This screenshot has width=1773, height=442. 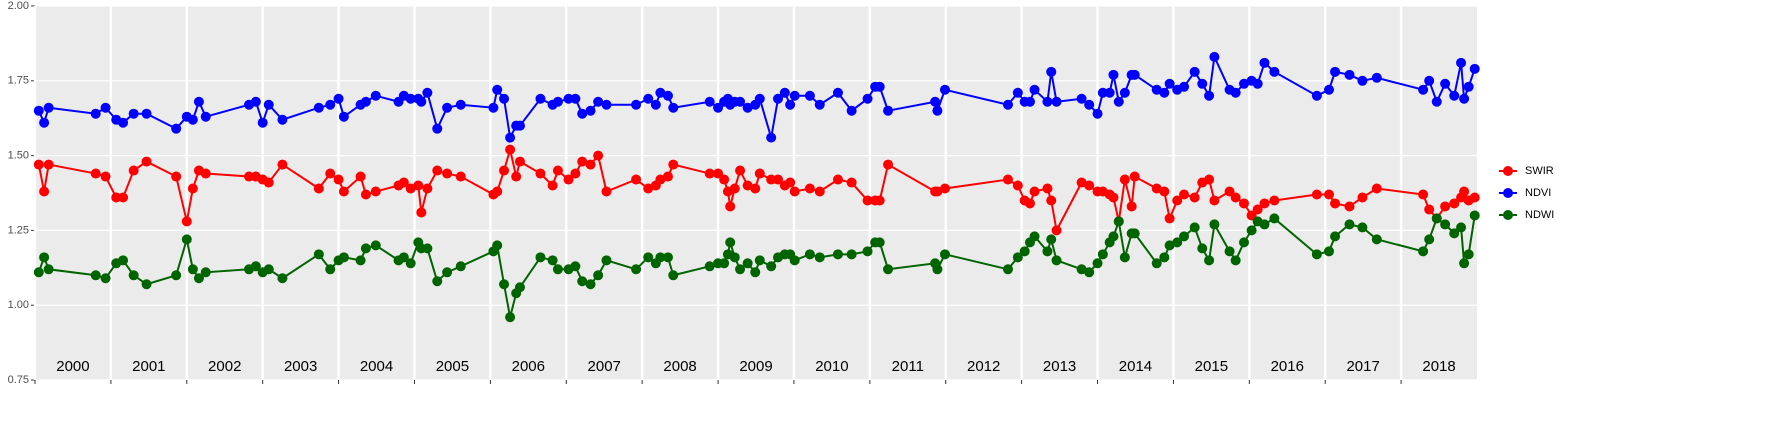 I want to click on year-label: 2003, so click(x=300, y=366).